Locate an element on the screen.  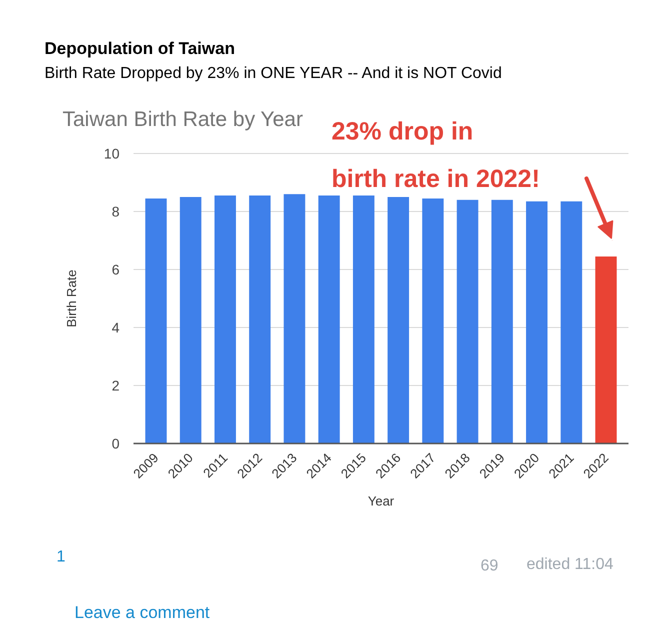
y-tick-label: 6 is located at coordinates (116, 270).